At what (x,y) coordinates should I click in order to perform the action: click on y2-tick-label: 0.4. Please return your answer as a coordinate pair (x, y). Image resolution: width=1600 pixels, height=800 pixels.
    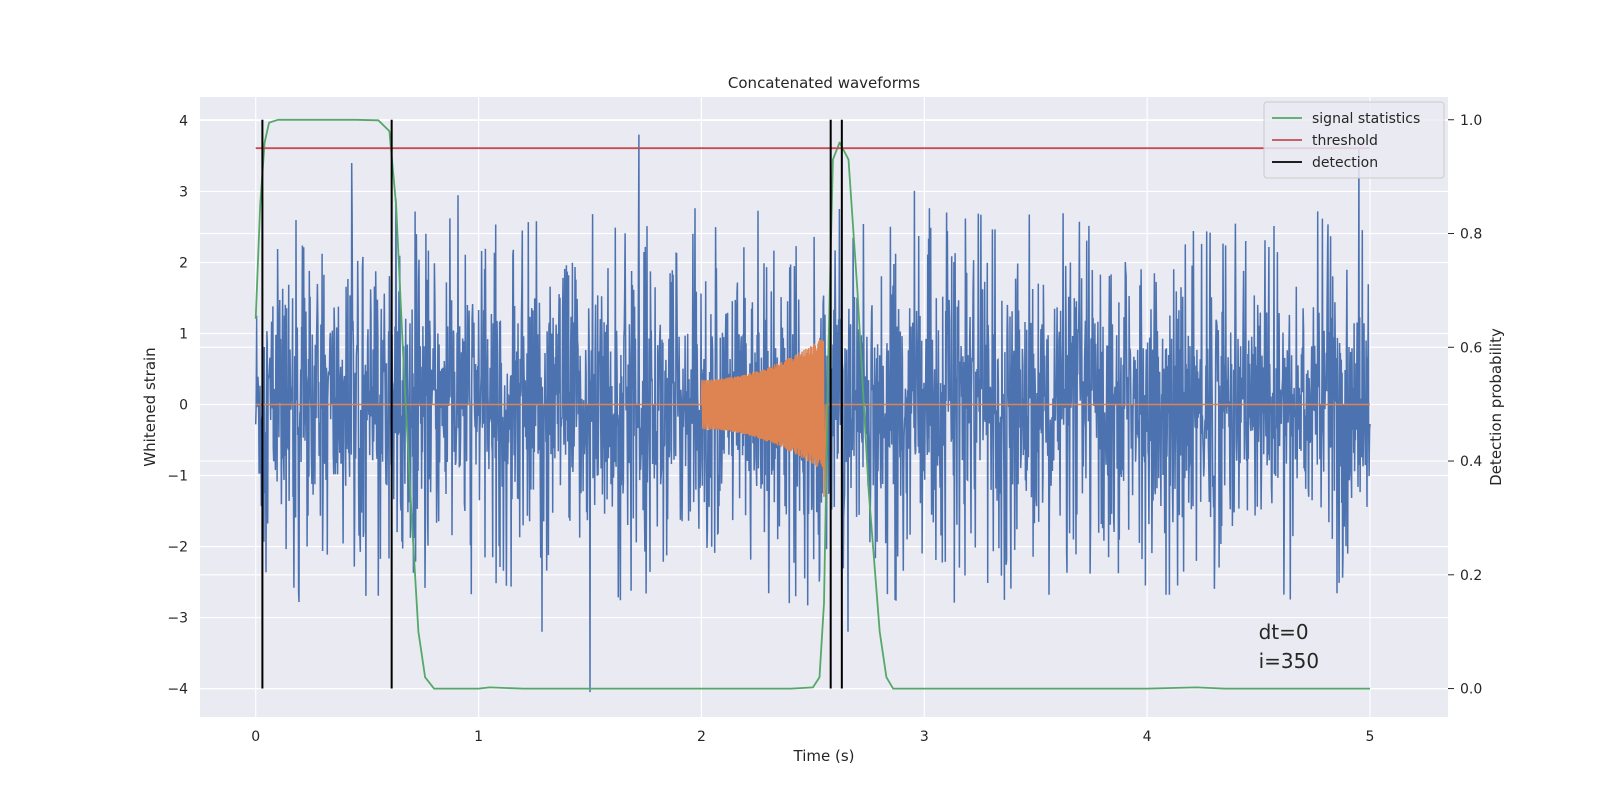
    Looking at the image, I should click on (1471, 462).